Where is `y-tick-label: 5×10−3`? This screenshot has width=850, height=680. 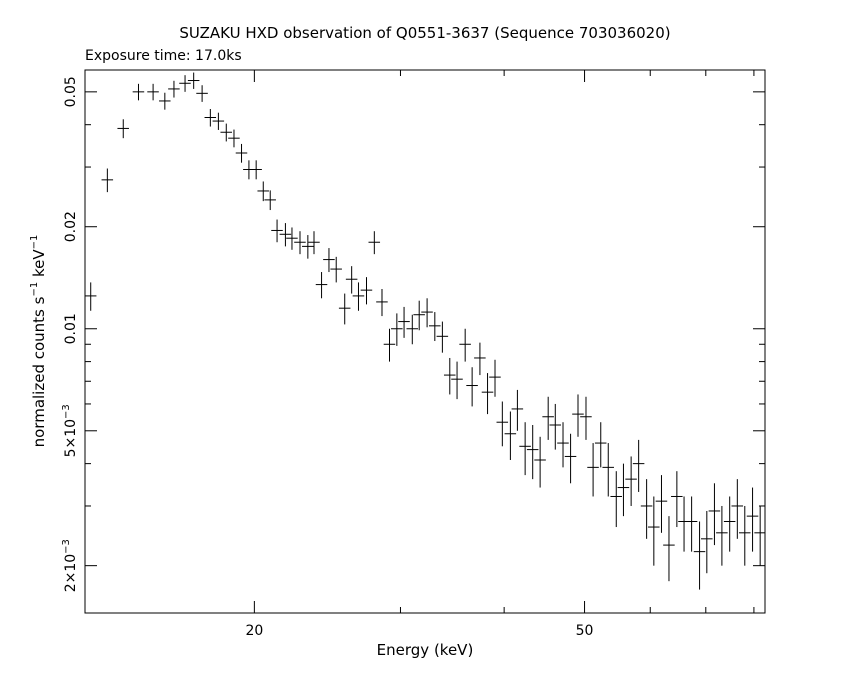 y-tick-label: 5×10−3 is located at coordinates (70, 430).